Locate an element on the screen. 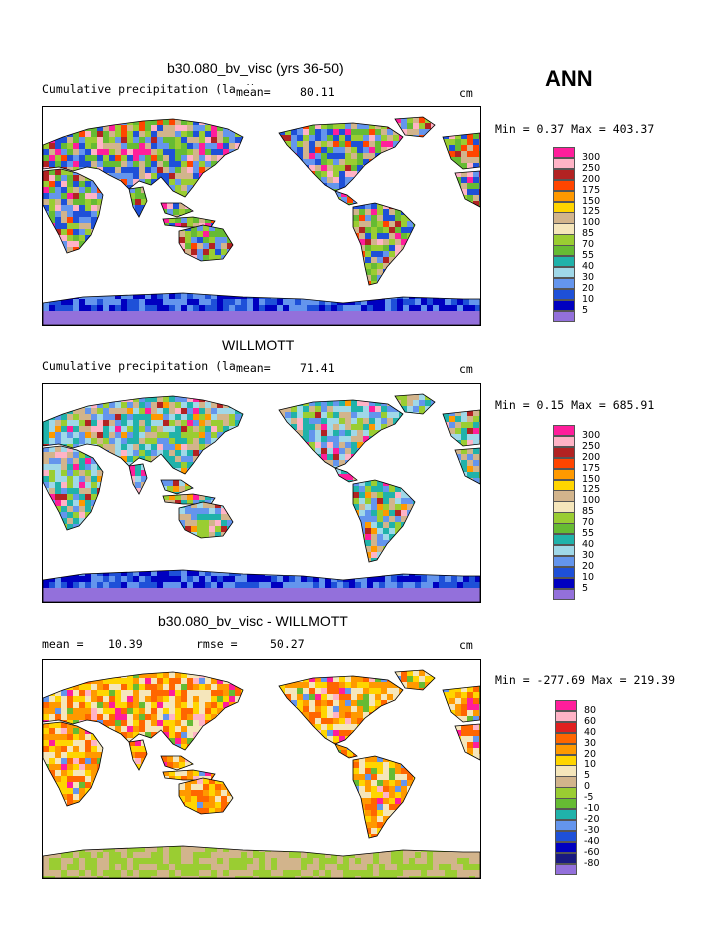 The image size is (723, 935). panel3-rmse-label: rmse = is located at coordinates (217, 644).